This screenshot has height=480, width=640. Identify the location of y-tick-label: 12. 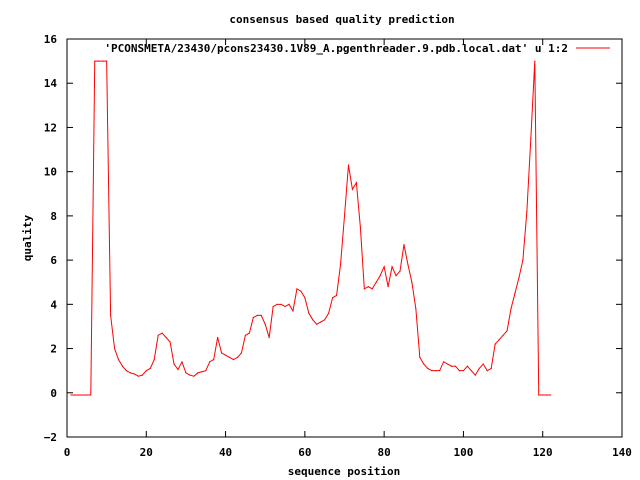
(50, 127).